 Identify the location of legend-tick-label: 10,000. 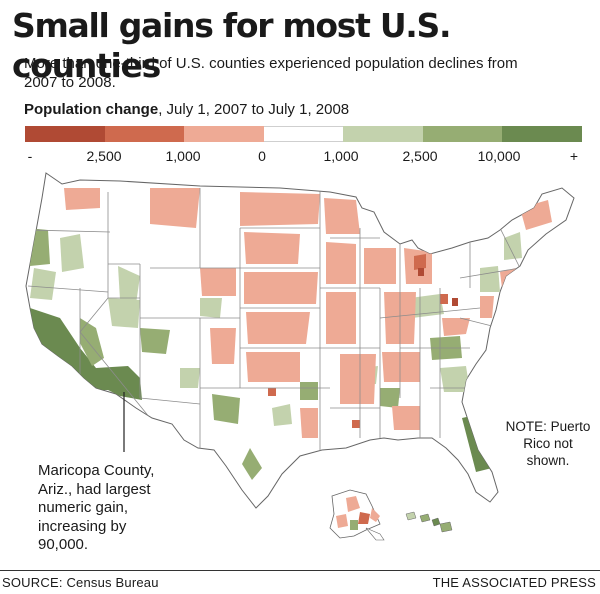
(499, 156).